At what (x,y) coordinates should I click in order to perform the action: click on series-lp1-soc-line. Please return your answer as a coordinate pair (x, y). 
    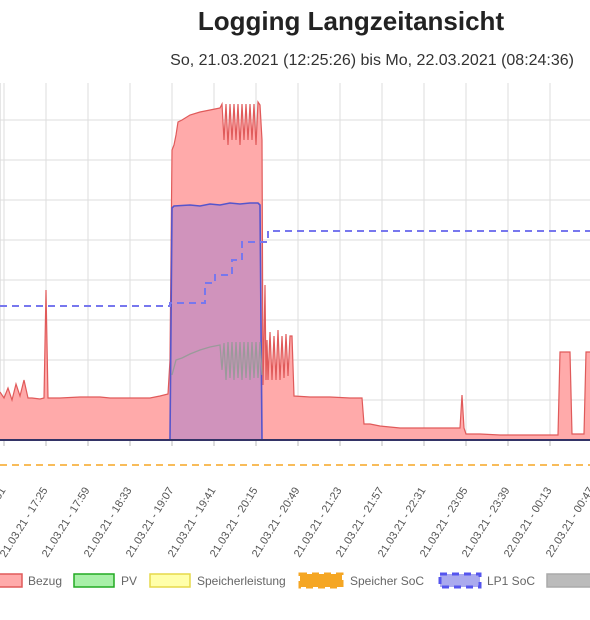
    Looking at the image, I should click on (295, 268).